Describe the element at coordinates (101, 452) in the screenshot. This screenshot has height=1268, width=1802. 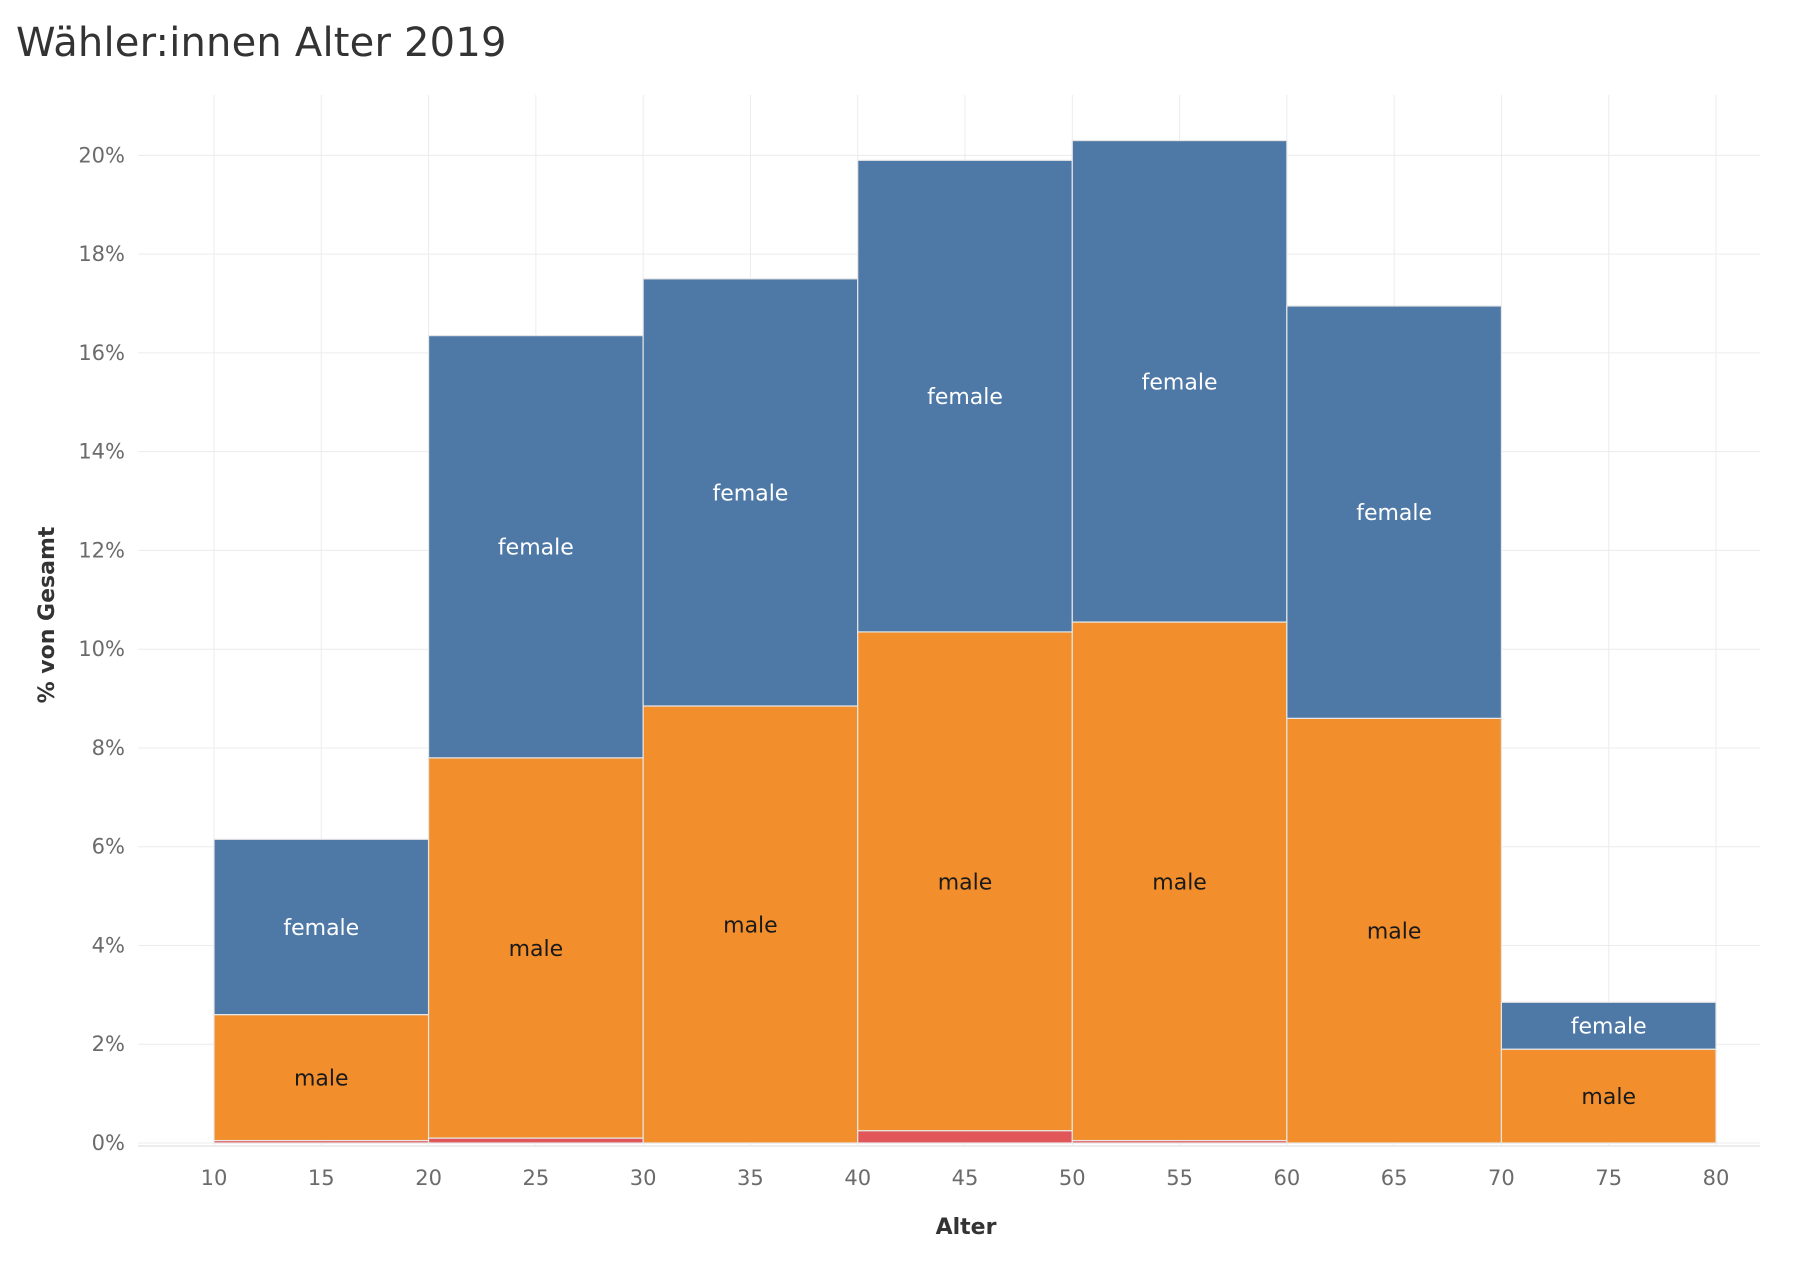
I see `y-tick-label: 14%` at that location.